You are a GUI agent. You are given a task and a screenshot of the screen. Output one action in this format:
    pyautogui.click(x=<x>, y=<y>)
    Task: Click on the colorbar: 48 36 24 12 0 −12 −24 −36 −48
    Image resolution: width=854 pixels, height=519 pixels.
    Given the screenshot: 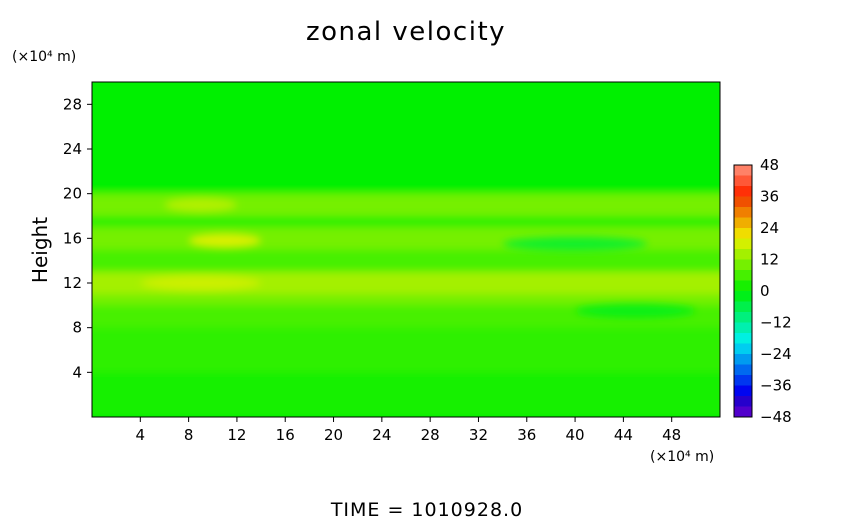 What is the action you would take?
    pyautogui.click(x=762, y=291)
    